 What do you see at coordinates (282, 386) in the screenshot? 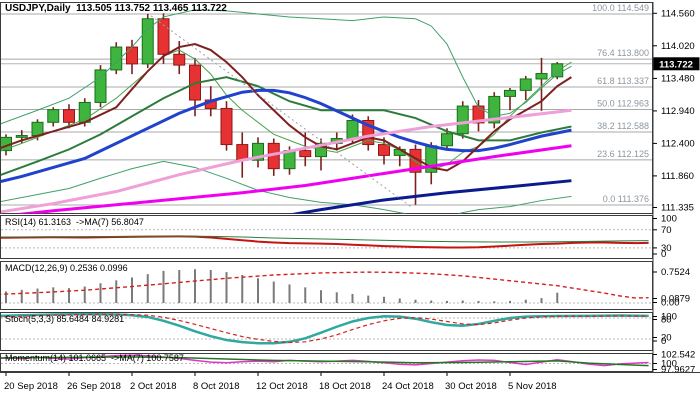
I see `date-label: 12 Oct 2018` at bounding box center [282, 386].